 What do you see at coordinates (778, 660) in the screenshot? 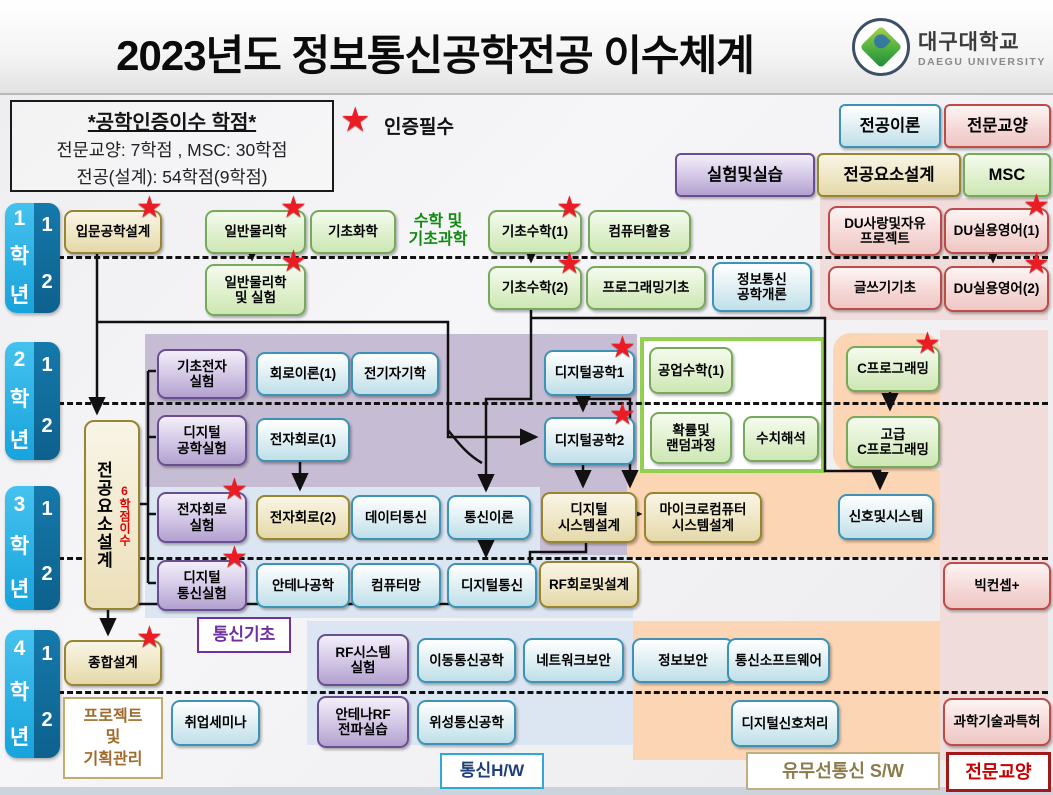
I see `course-communication-software: 통신소프트웨어` at bounding box center [778, 660].